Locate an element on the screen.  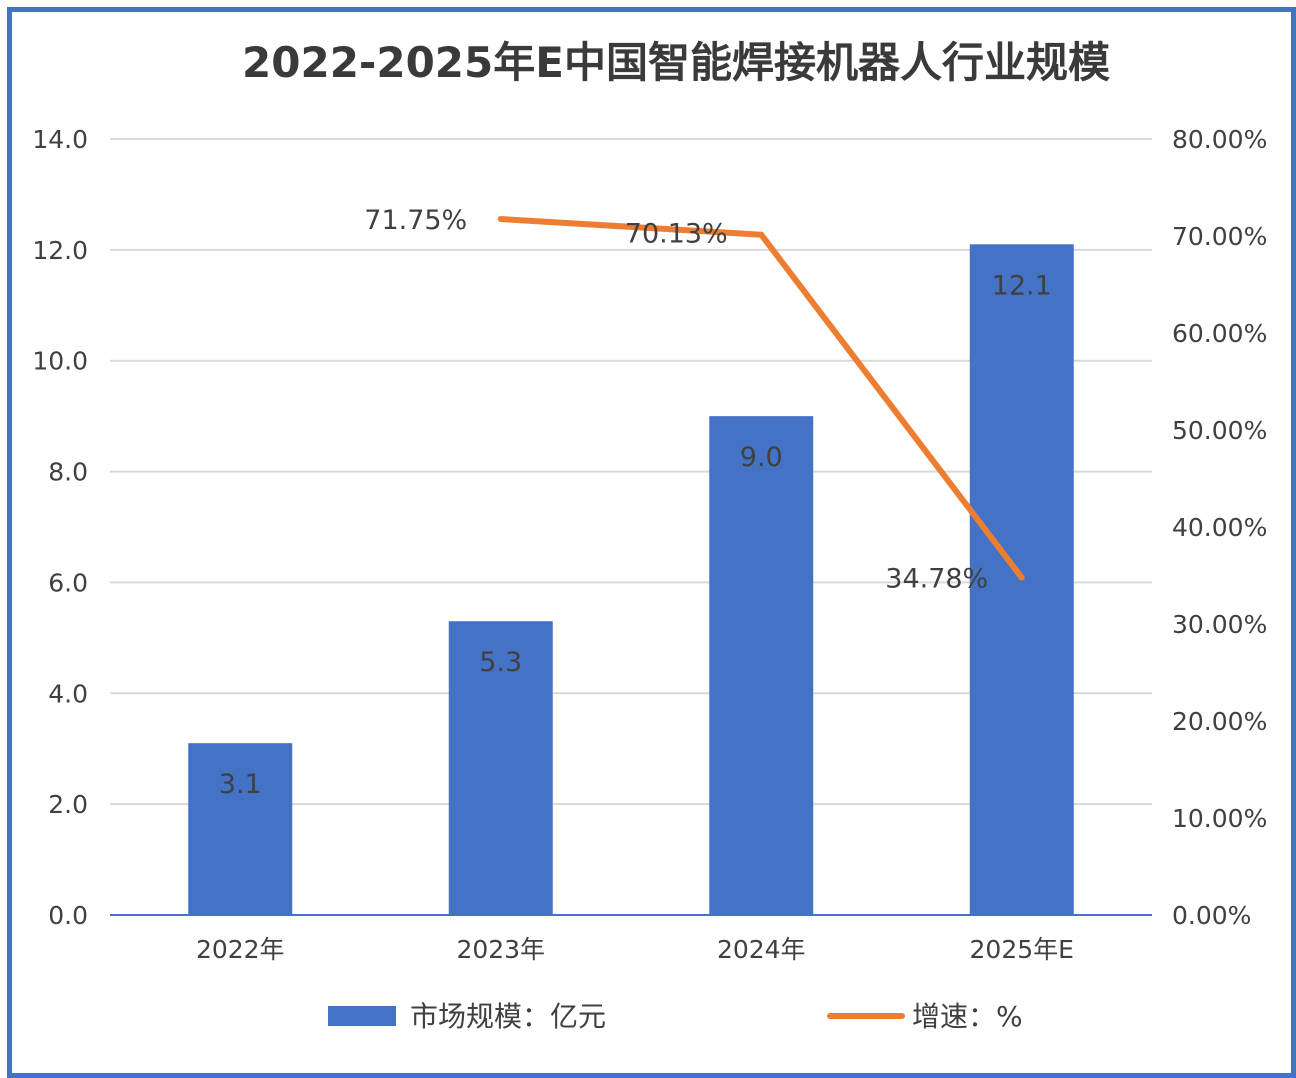
left-axis-tick: 6.0 is located at coordinates (68, 582).